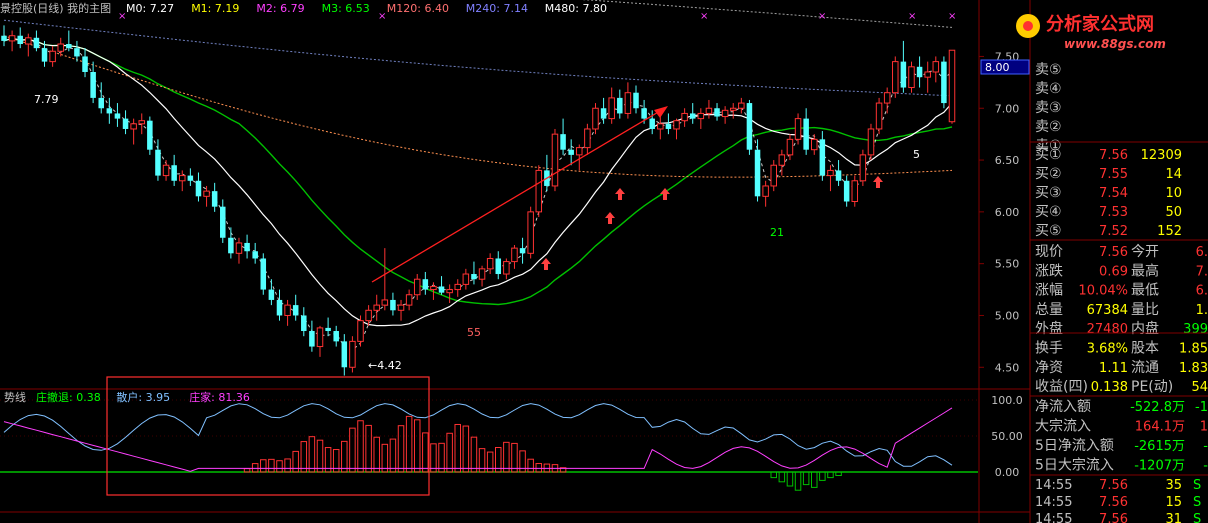  Describe the element at coordinates (1113, 252) in the screenshot. I see `quote-value: 7.56` at that location.